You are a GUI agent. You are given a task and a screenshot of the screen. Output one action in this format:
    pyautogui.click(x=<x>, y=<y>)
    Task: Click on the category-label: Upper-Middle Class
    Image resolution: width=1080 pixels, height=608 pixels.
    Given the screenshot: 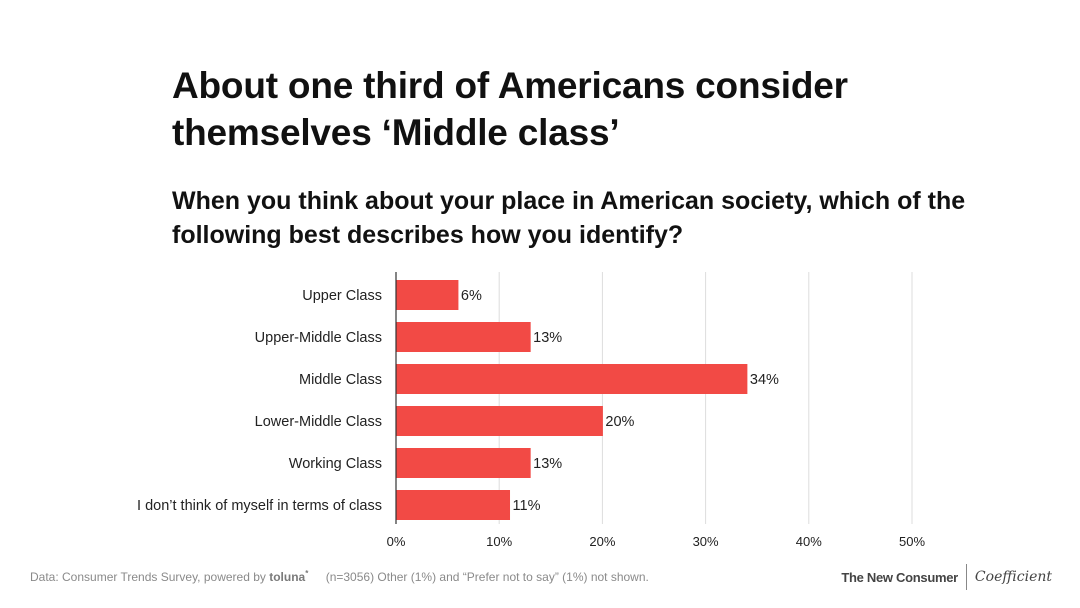 What is the action you would take?
    pyautogui.click(x=318, y=338)
    